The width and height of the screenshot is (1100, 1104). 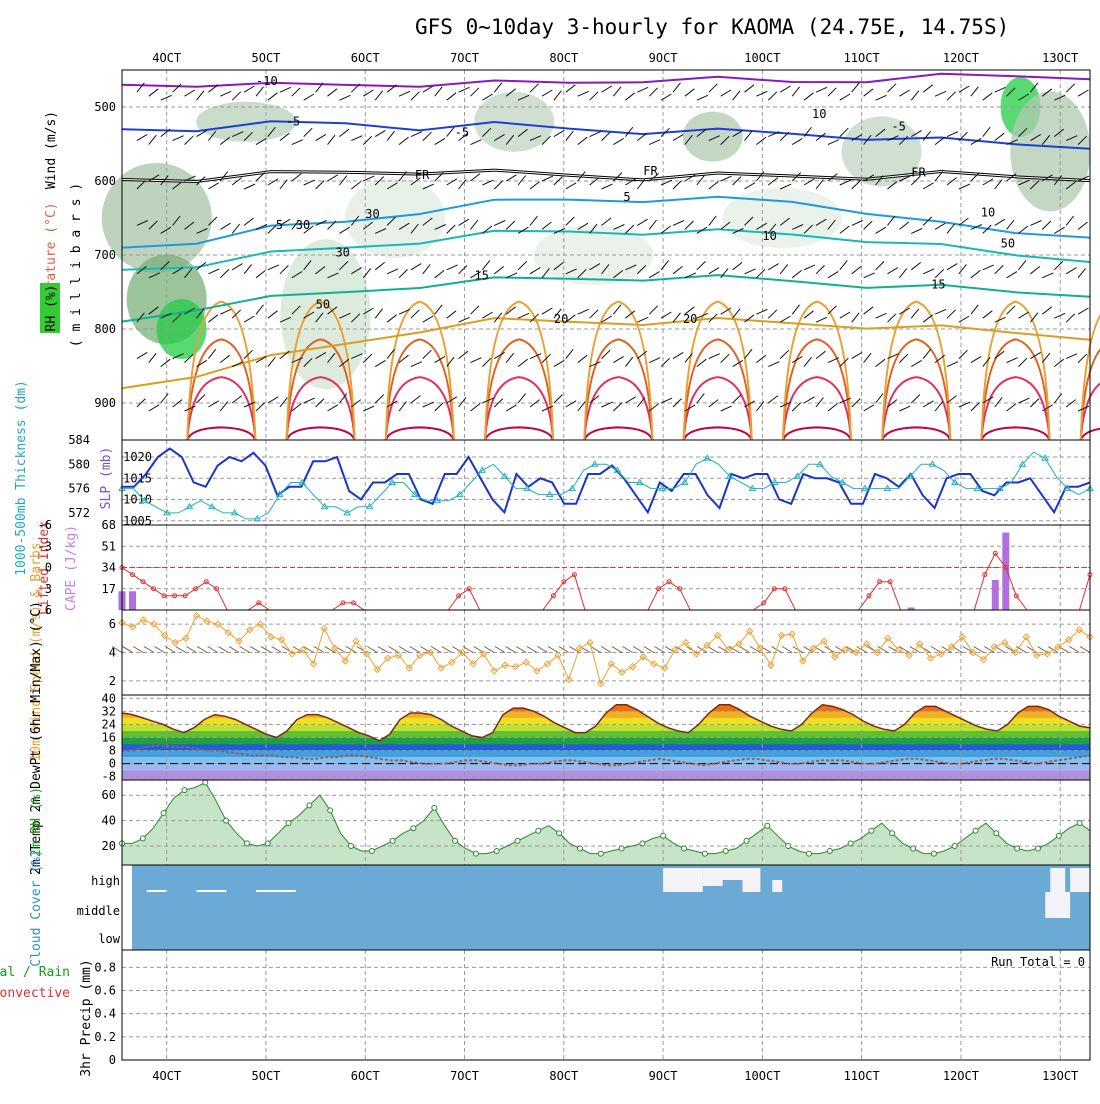 What do you see at coordinates (683, 880) in the screenshot?
I see `cloud-block` at bounding box center [683, 880].